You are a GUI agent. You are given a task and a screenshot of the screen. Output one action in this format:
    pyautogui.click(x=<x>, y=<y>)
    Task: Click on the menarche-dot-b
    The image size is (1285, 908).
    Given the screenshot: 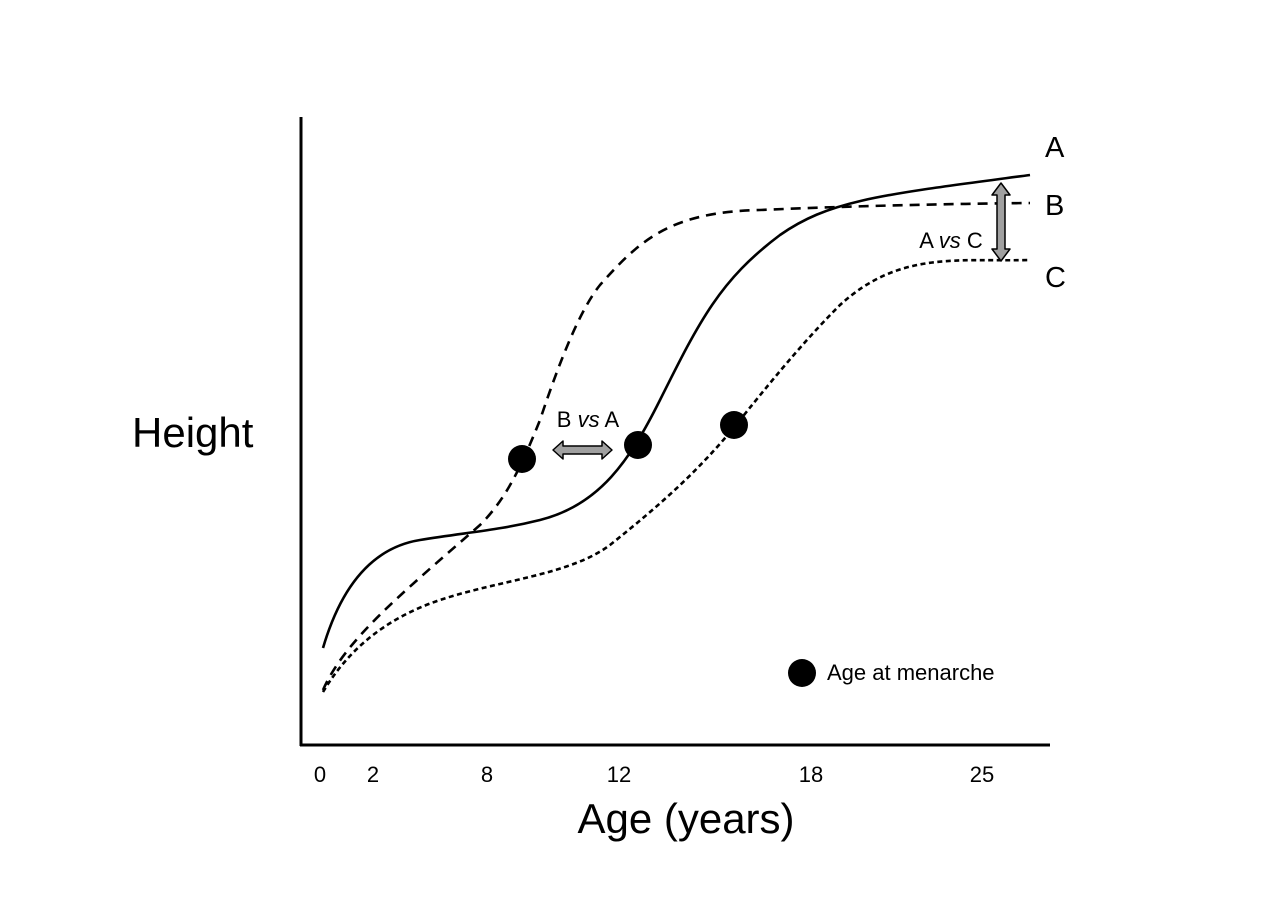 What is the action you would take?
    pyautogui.click(x=522, y=459)
    